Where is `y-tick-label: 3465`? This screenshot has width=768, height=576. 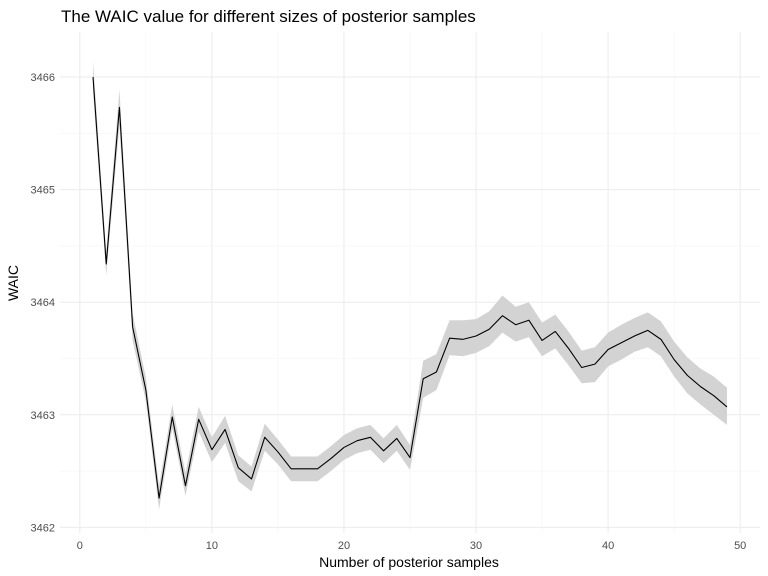 y-tick-label: 3465 is located at coordinates (43, 191).